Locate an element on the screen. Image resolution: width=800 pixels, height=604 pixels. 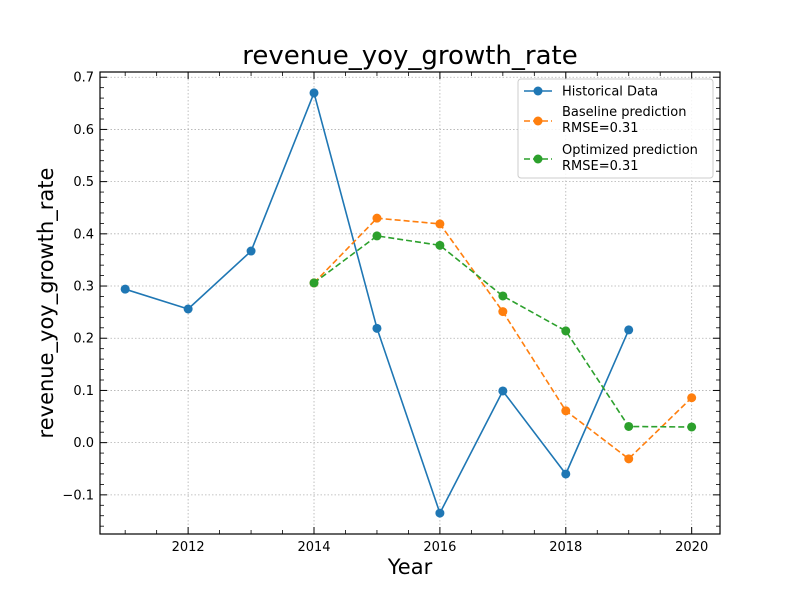
y-tick-label: 0.7 is located at coordinates (83, 78).